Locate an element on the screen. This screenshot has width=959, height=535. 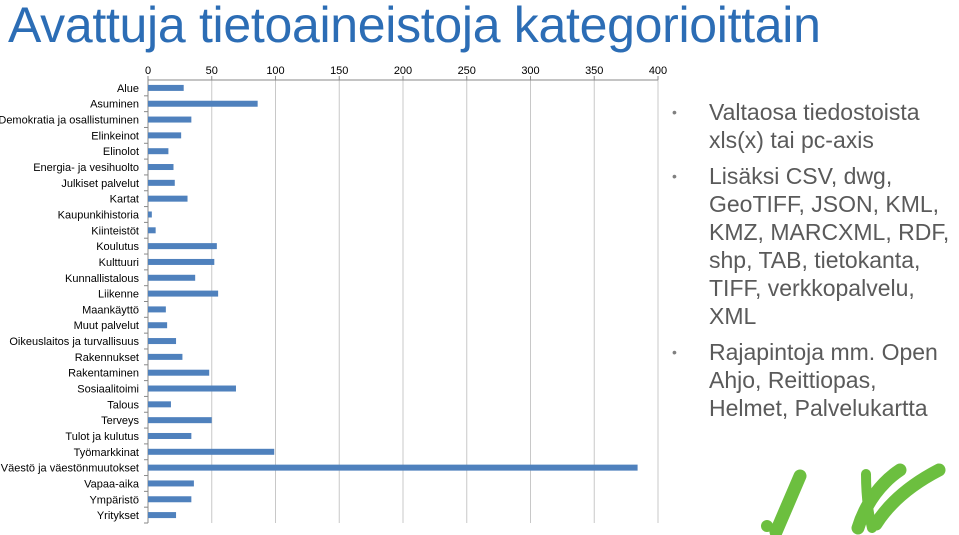
y-category-label: Asuminen is located at coordinates (114, 105).